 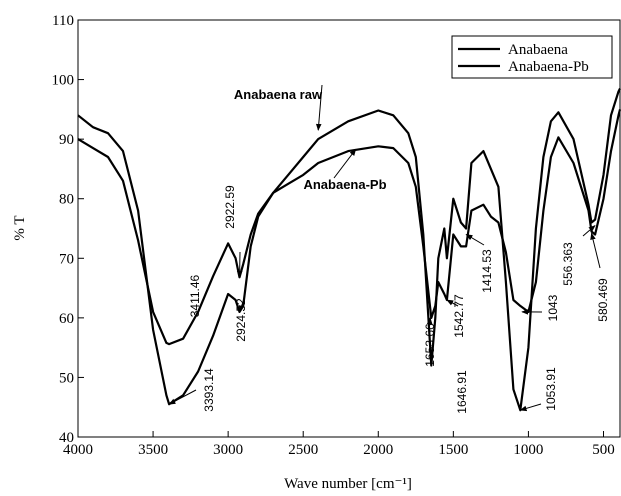 What do you see at coordinates (278, 94) in the screenshot?
I see `annotation: Anabaena raw` at bounding box center [278, 94].